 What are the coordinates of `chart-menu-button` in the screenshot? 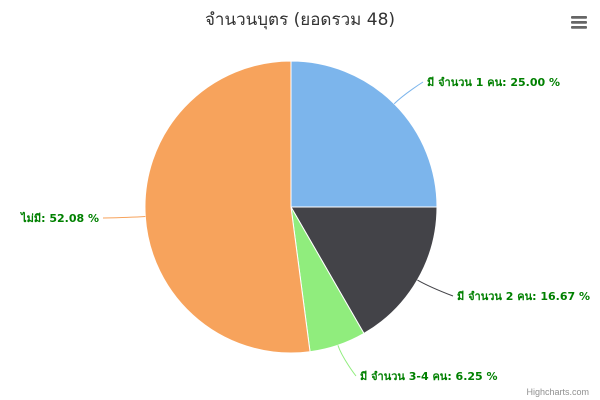 It's located at (579, 22).